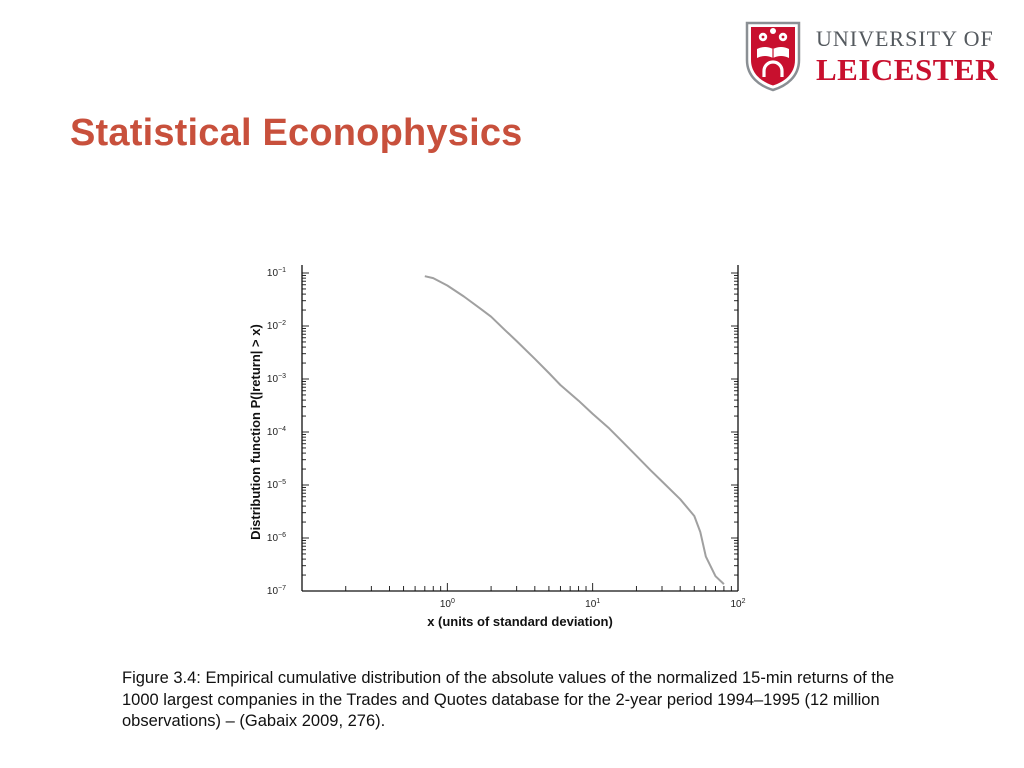 The width and height of the screenshot is (1024, 768). I want to click on university-logo: UNIVERSITY OF LEICESTER, so click(879, 57).